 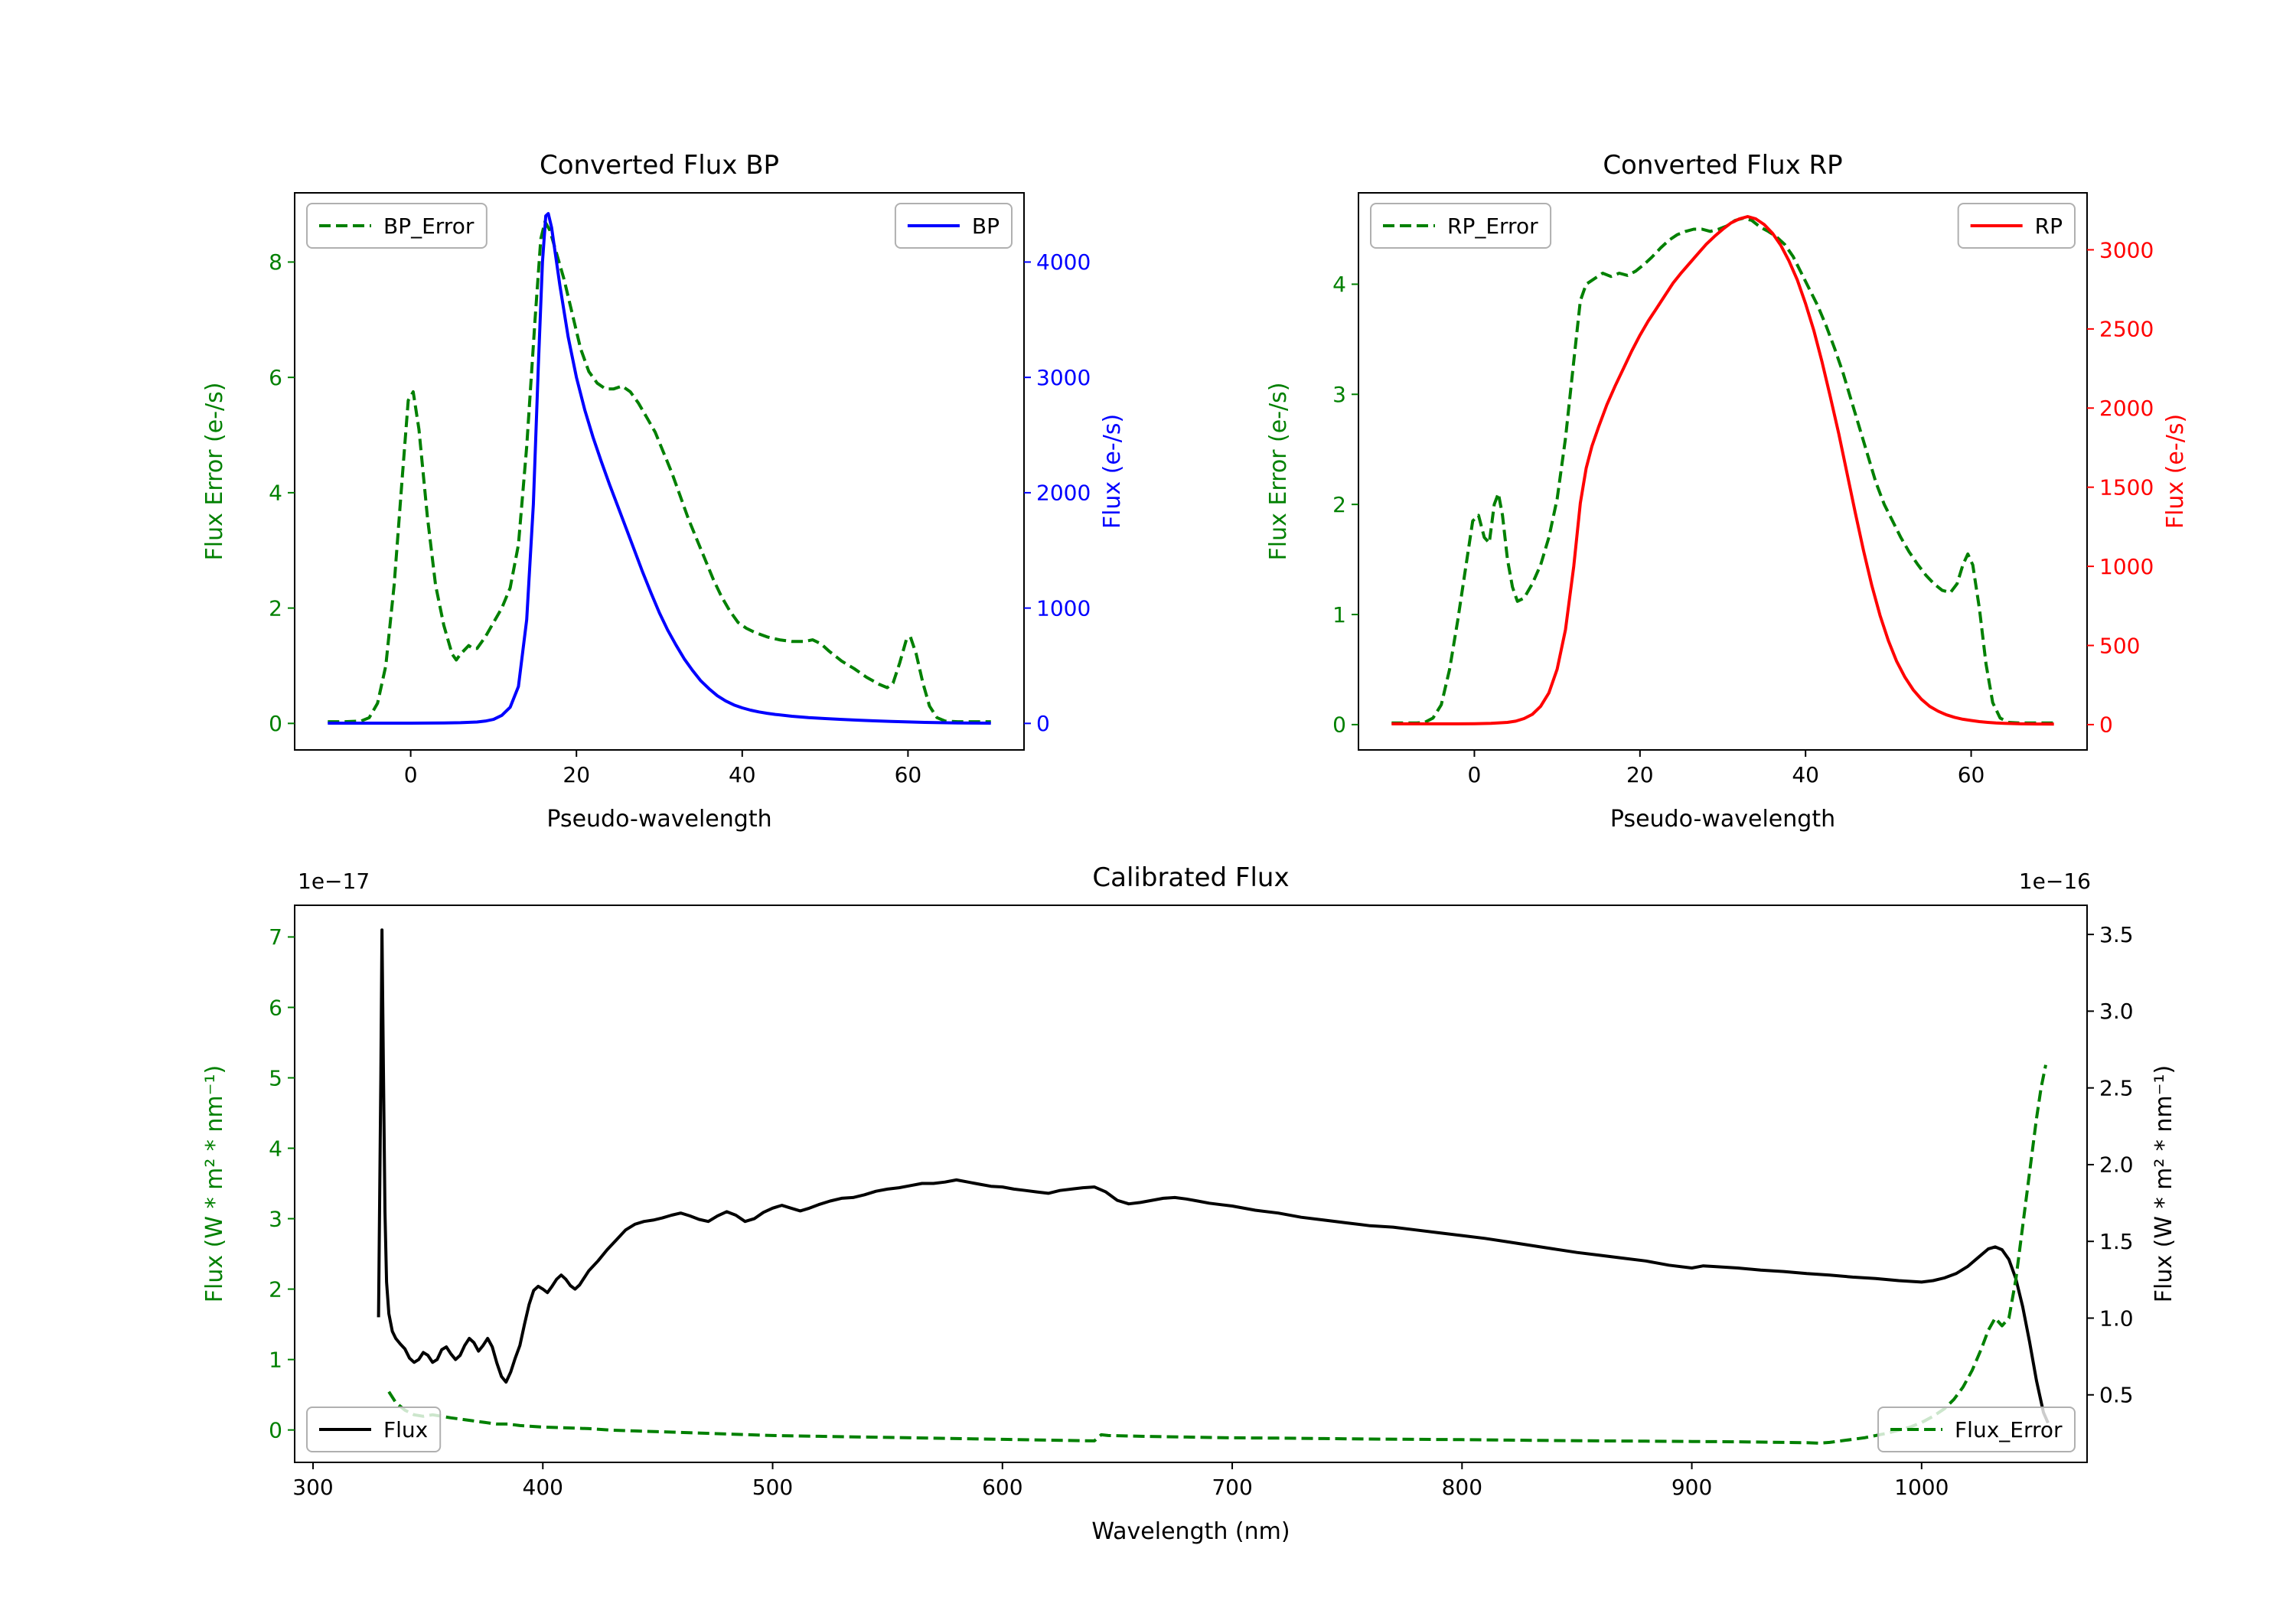 I want to click on x-axis-label: Wavelength (nm), so click(x=1190, y=1532).